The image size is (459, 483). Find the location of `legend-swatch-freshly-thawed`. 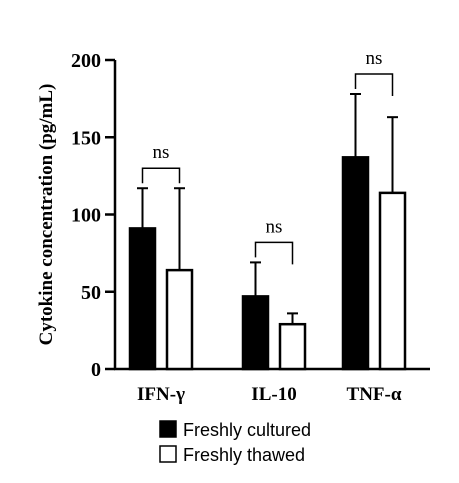

legend-swatch-freshly-thawed is located at coordinates (168, 454).